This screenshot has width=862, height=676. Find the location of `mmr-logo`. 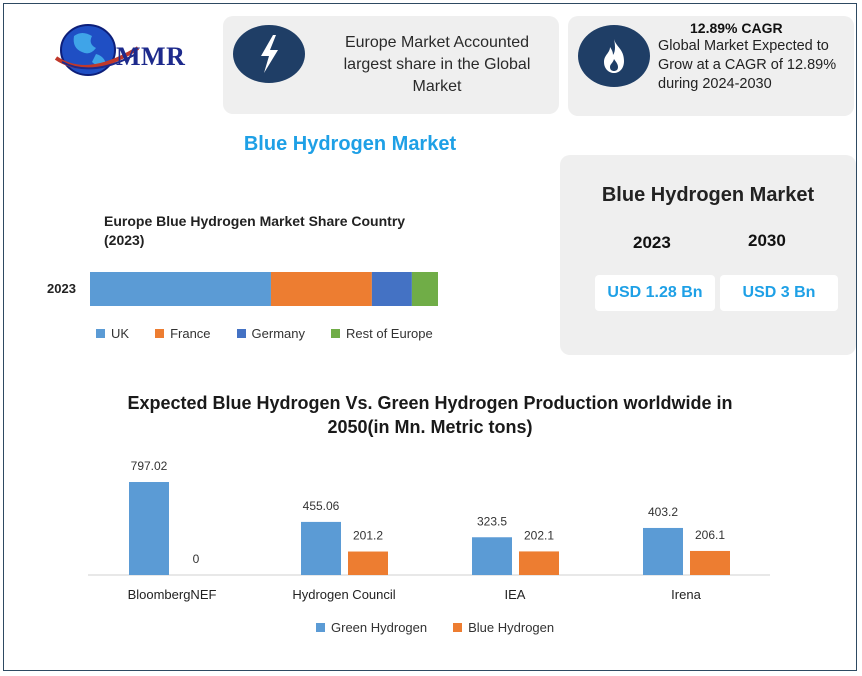

mmr-logo is located at coordinates (123, 49).